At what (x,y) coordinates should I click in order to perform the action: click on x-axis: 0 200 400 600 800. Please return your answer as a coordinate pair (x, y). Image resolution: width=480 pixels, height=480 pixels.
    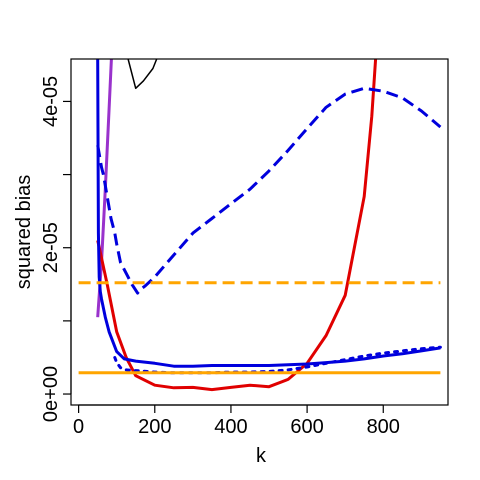
    Looking at the image, I should click on (236, 421).